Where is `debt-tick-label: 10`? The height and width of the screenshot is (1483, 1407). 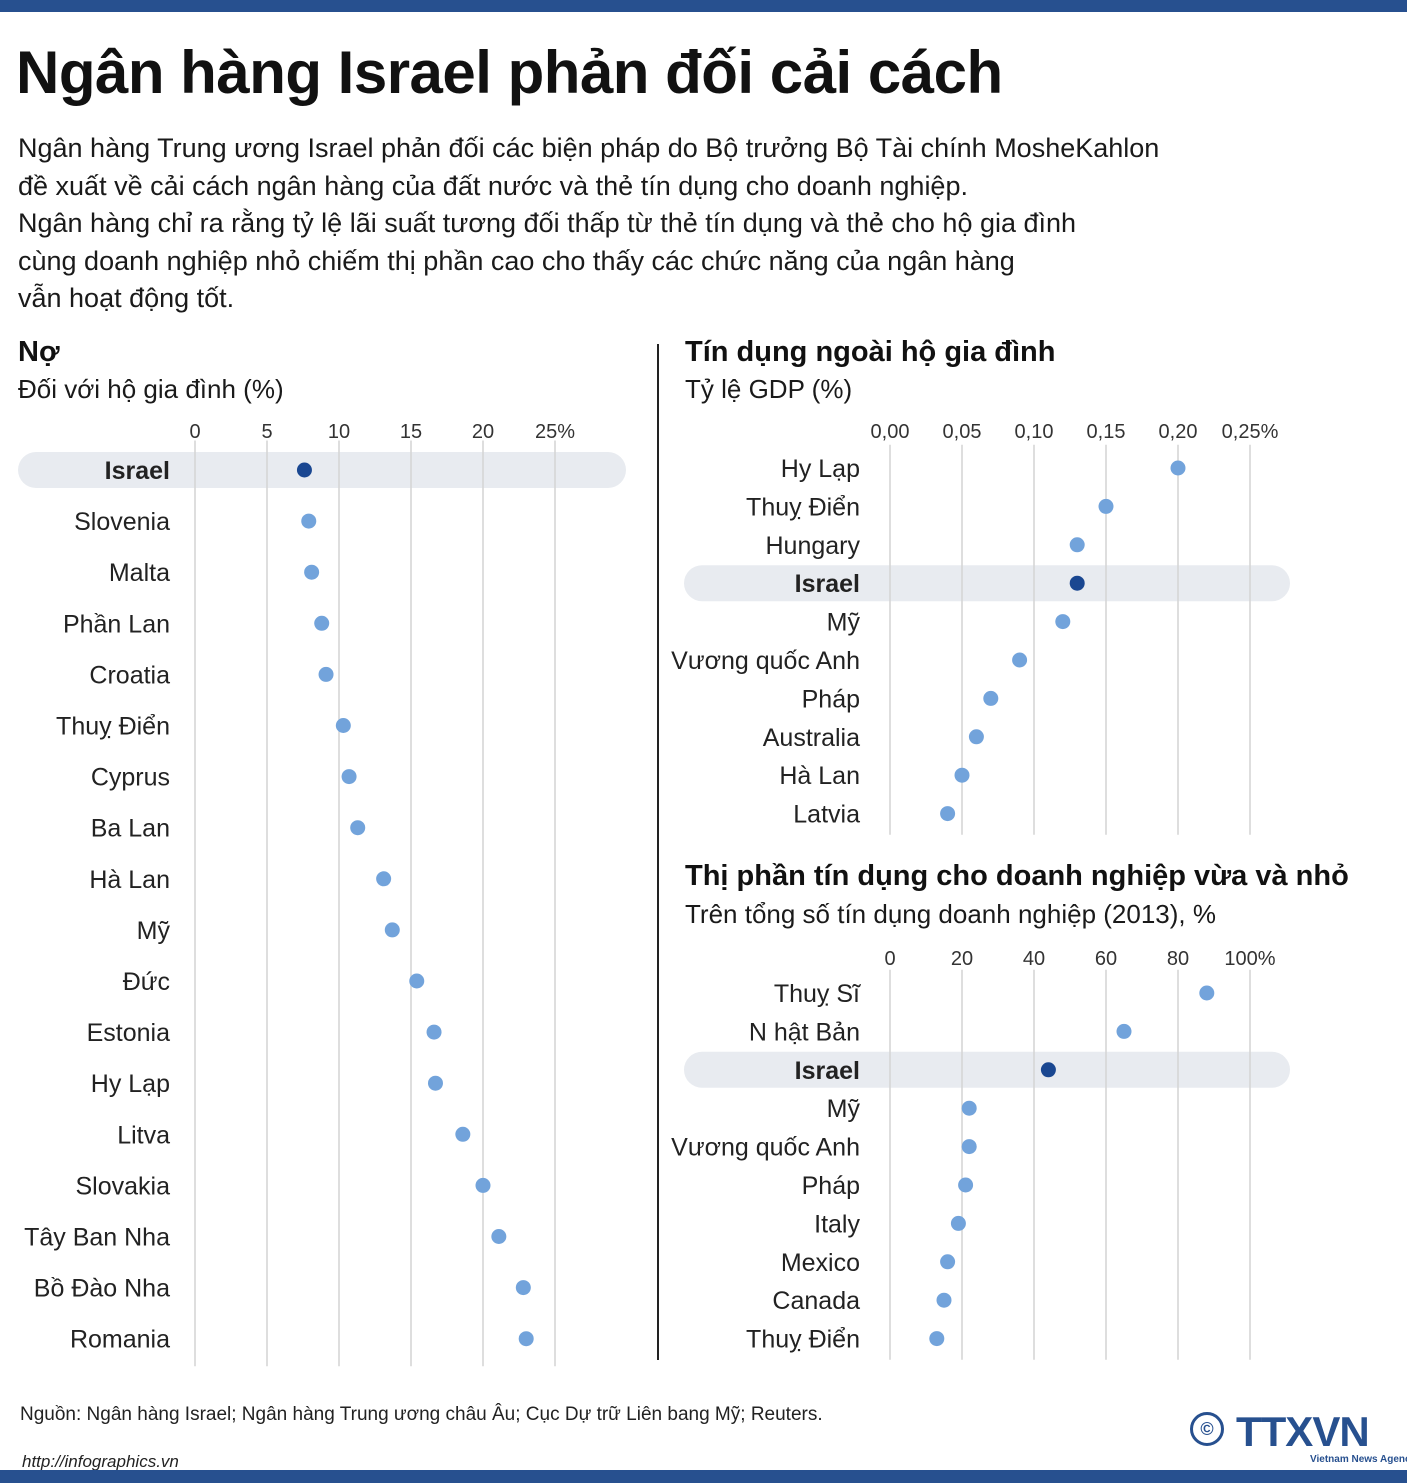 debt-tick-label: 10 is located at coordinates (339, 432).